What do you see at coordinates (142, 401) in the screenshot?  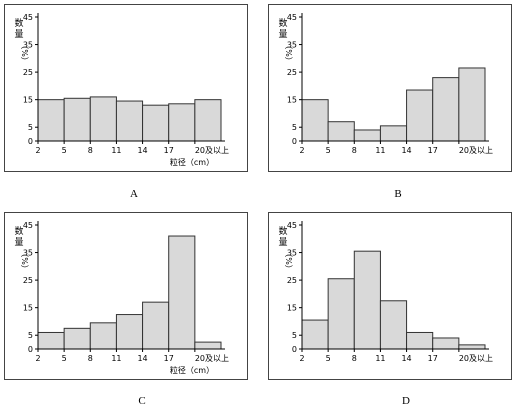 I see `panel-label-c: C` at bounding box center [142, 401].